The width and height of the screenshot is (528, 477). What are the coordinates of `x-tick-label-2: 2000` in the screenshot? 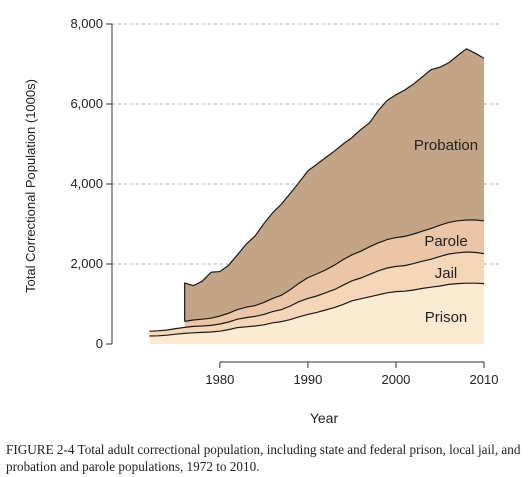 It's located at (395, 379).